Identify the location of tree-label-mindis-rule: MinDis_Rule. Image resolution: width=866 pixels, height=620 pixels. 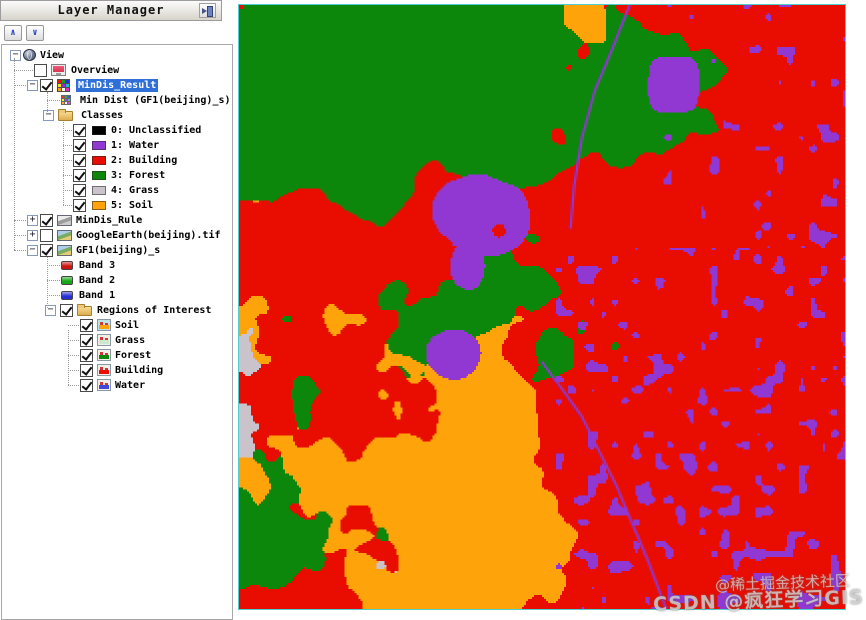
(109, 220).